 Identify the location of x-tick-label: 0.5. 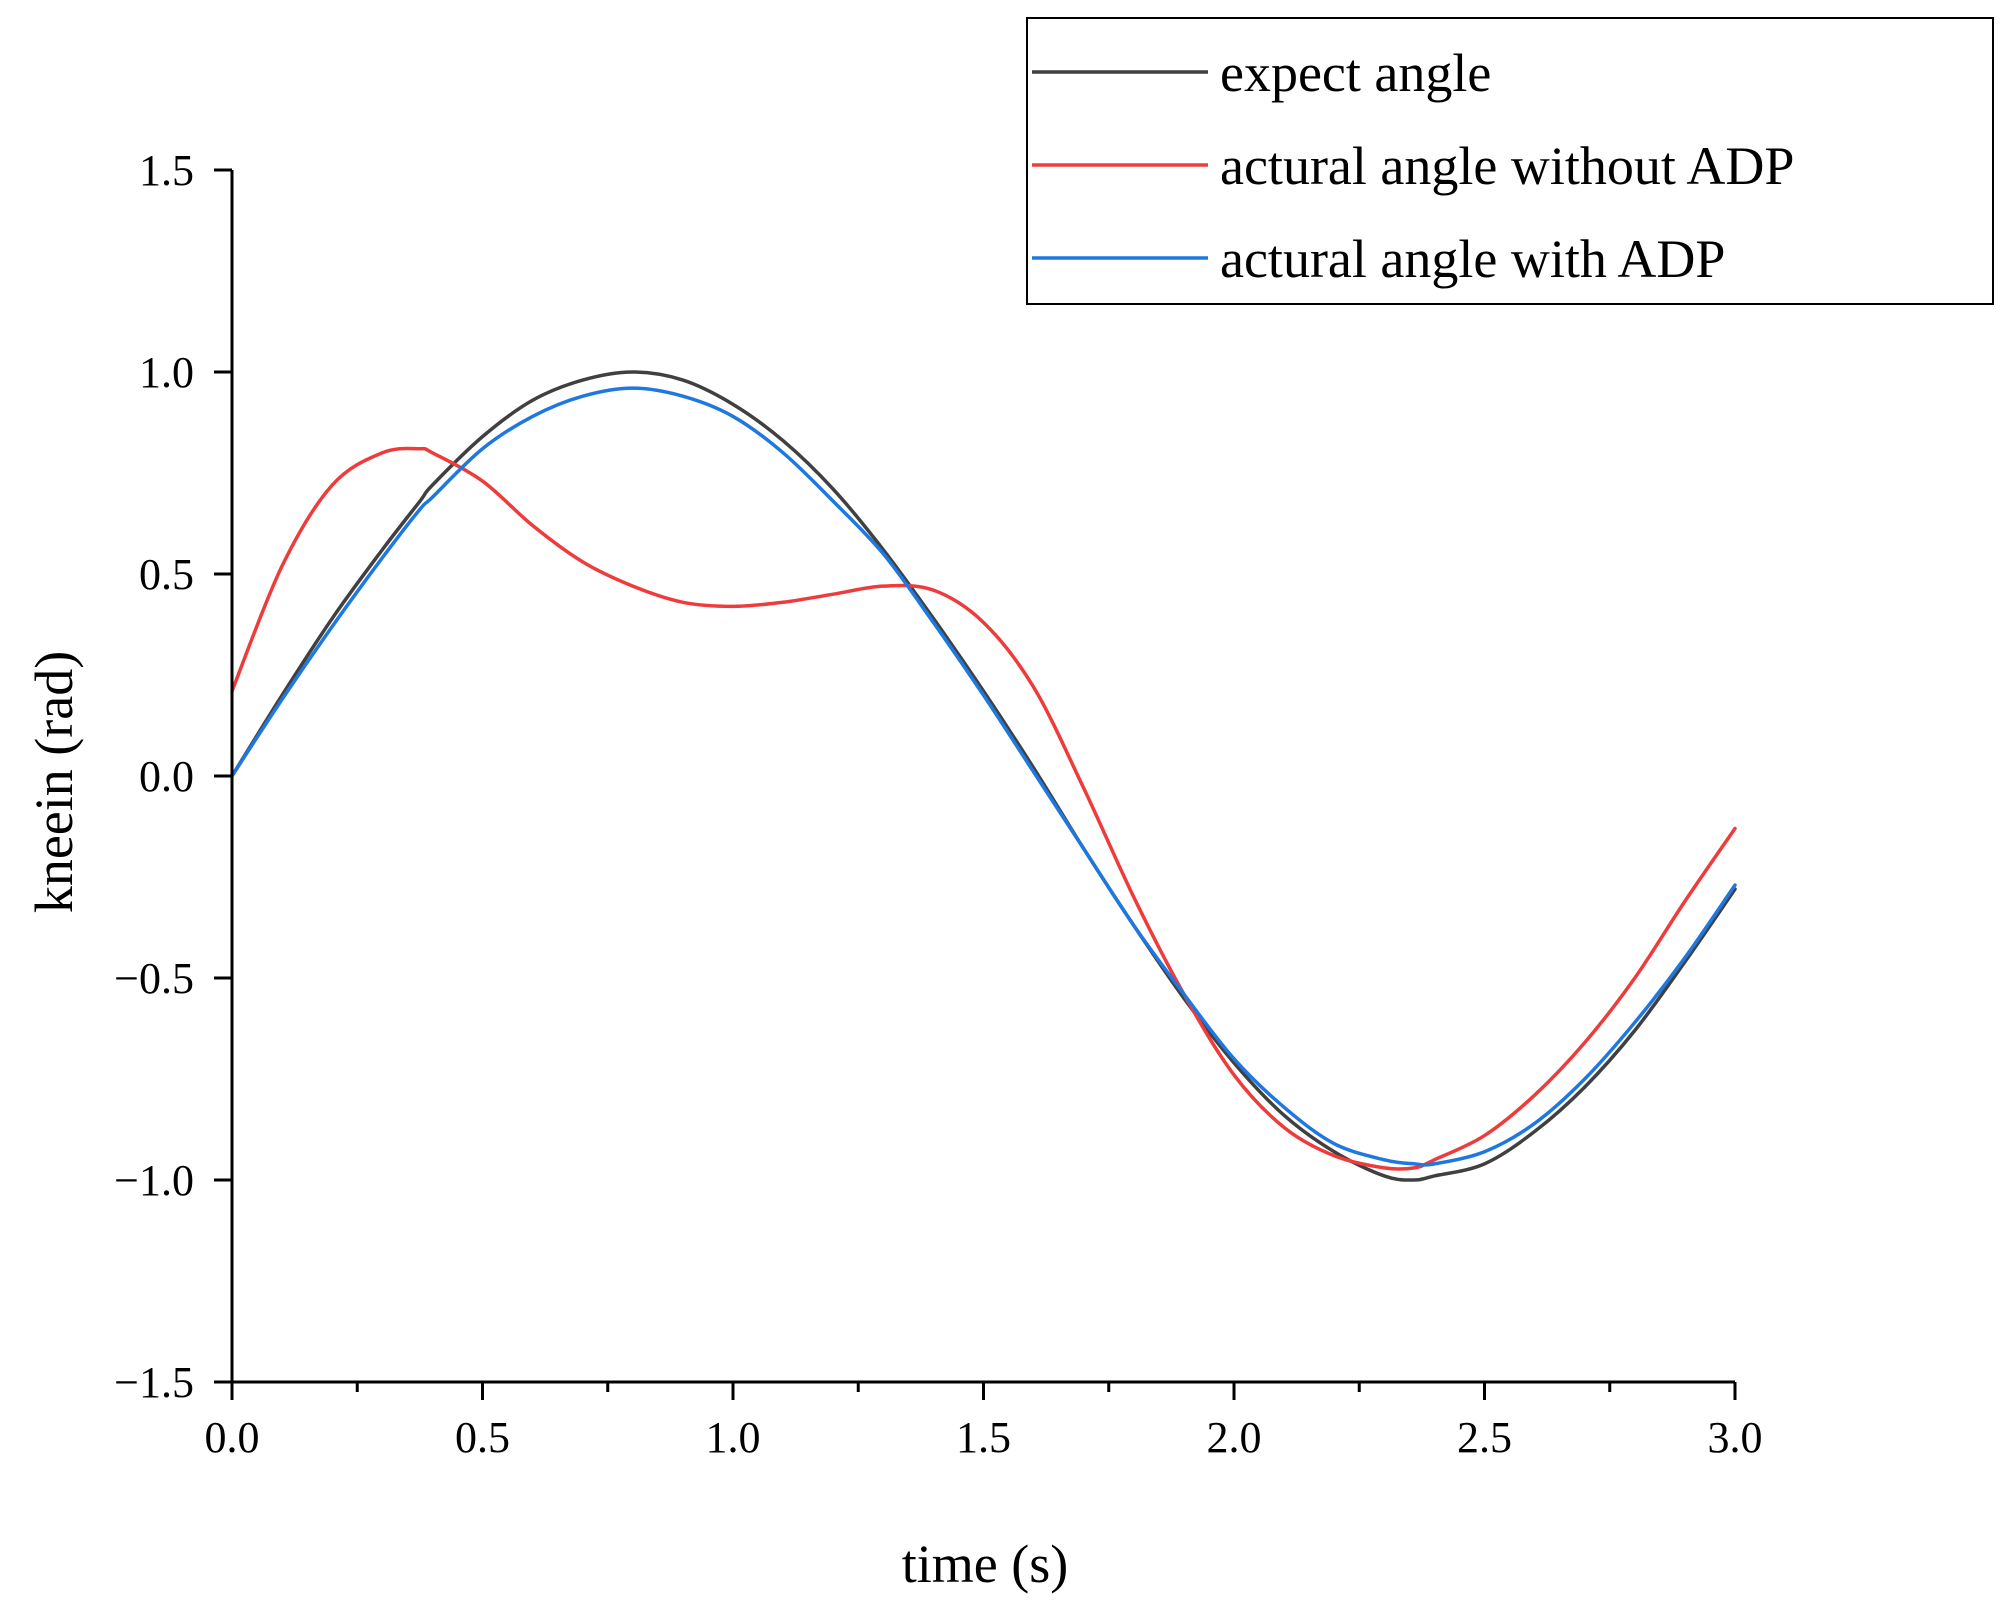
(482, 1437).